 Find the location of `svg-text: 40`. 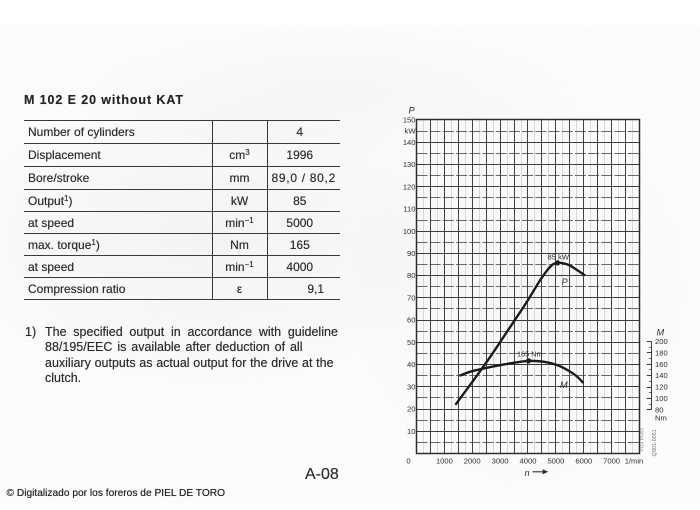

svg-text: 40 is located at coordinates (411, 364).